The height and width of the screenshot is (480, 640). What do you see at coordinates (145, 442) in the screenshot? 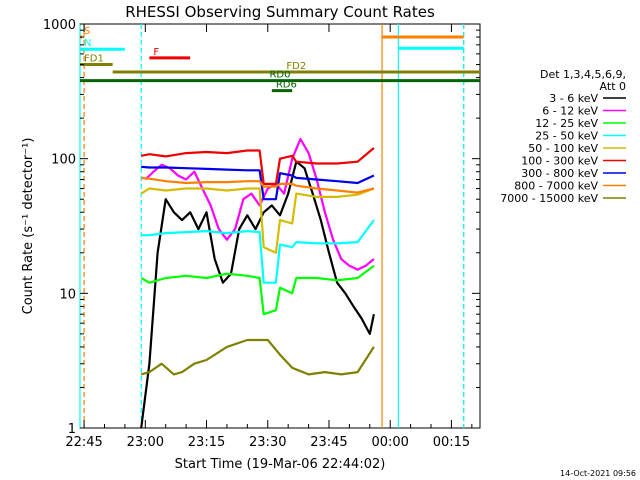
I see `x-tick-label-1: 23:00` at bounding box center [145, 442].